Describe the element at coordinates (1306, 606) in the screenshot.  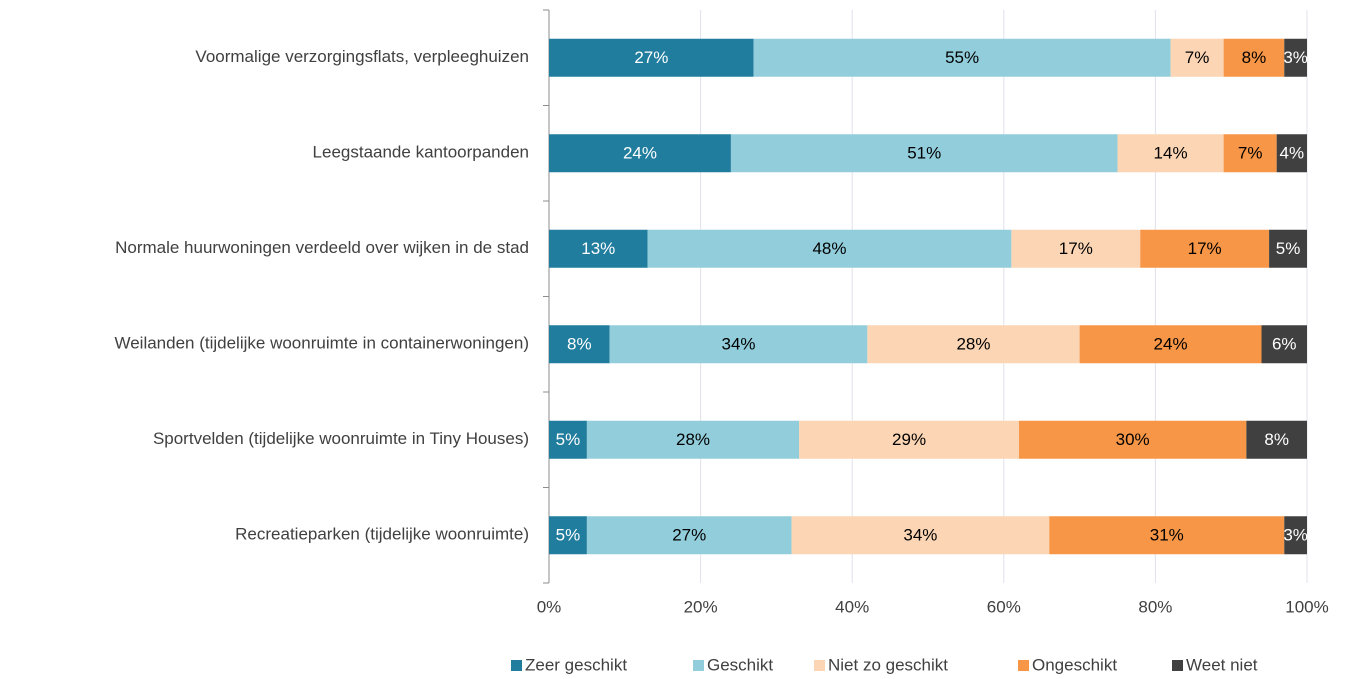
I see `x-tick-label: 100%` at that location.